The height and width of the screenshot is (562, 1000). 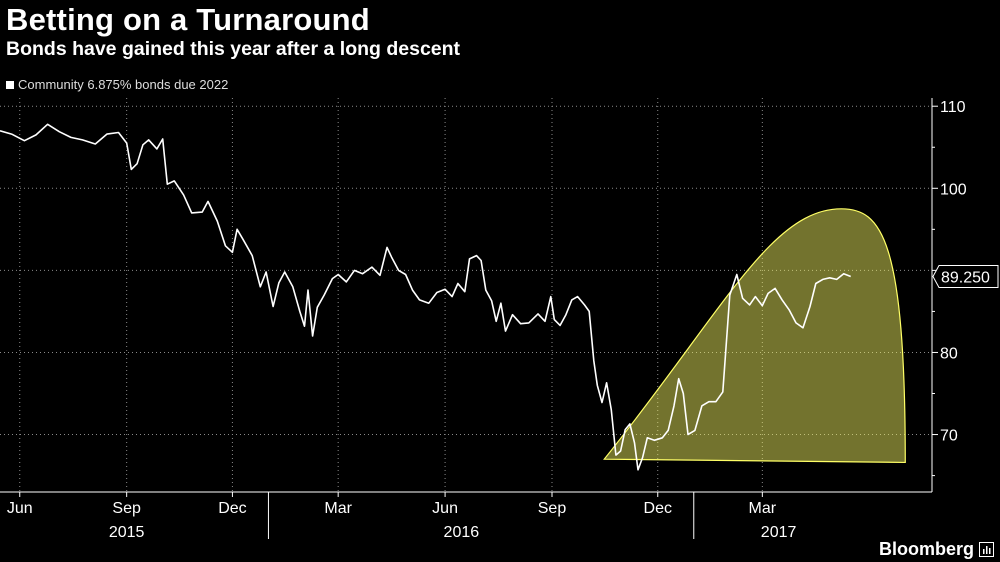 I want to click on legend: Community 6.875% bonds due 2022, so click(x=117, y=84).